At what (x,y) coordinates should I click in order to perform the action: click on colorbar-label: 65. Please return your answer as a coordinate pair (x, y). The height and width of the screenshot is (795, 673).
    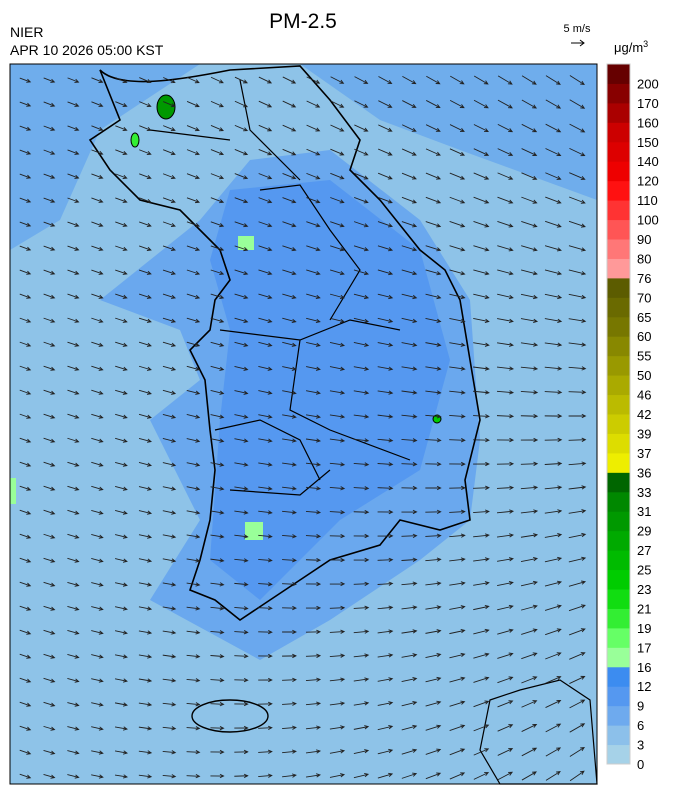
    Looking at the image, I should click on (644, 317).